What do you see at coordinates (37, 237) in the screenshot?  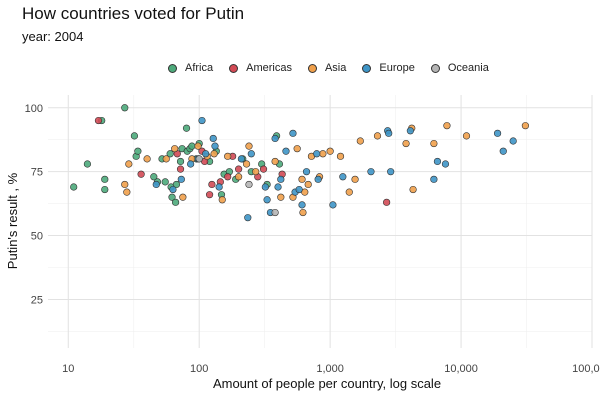 I see `y-tick-label: 50` at bounding box center [37, 237].